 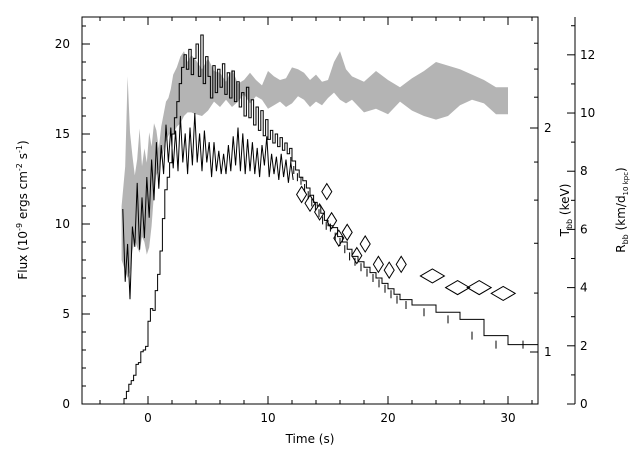 What do you see at coordinates (566, 211) in the screenshot?
I see `tbb-axis-label: Tbb (keV)` at bounding box center [566, 211].